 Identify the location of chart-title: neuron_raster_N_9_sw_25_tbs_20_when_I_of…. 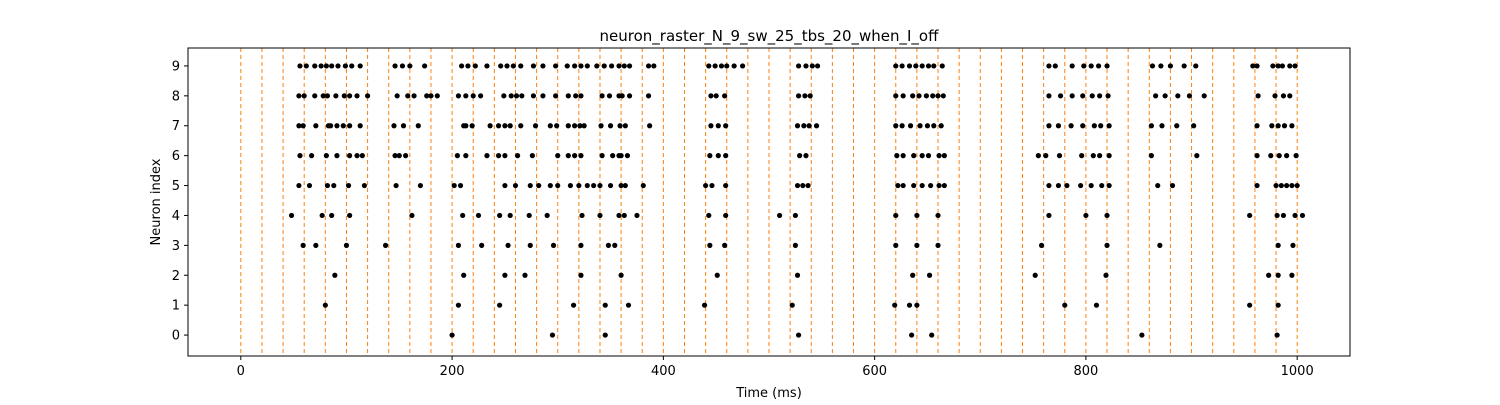
(770, 36).